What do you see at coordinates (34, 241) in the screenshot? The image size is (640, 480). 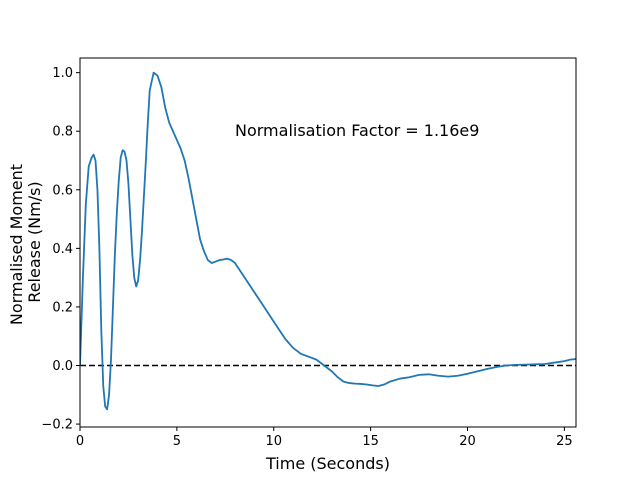 I see `y-axis-label-line-2: Release (Nm/s)` at bounding box center [34, 241].